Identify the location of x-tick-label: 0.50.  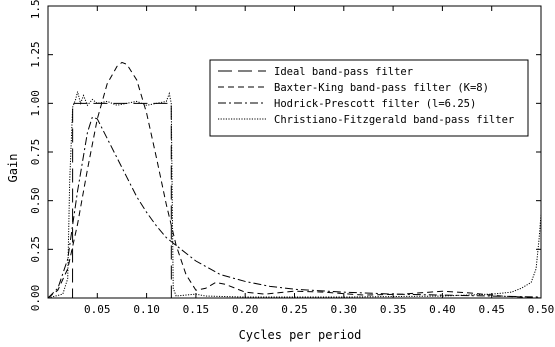
(541, 309).